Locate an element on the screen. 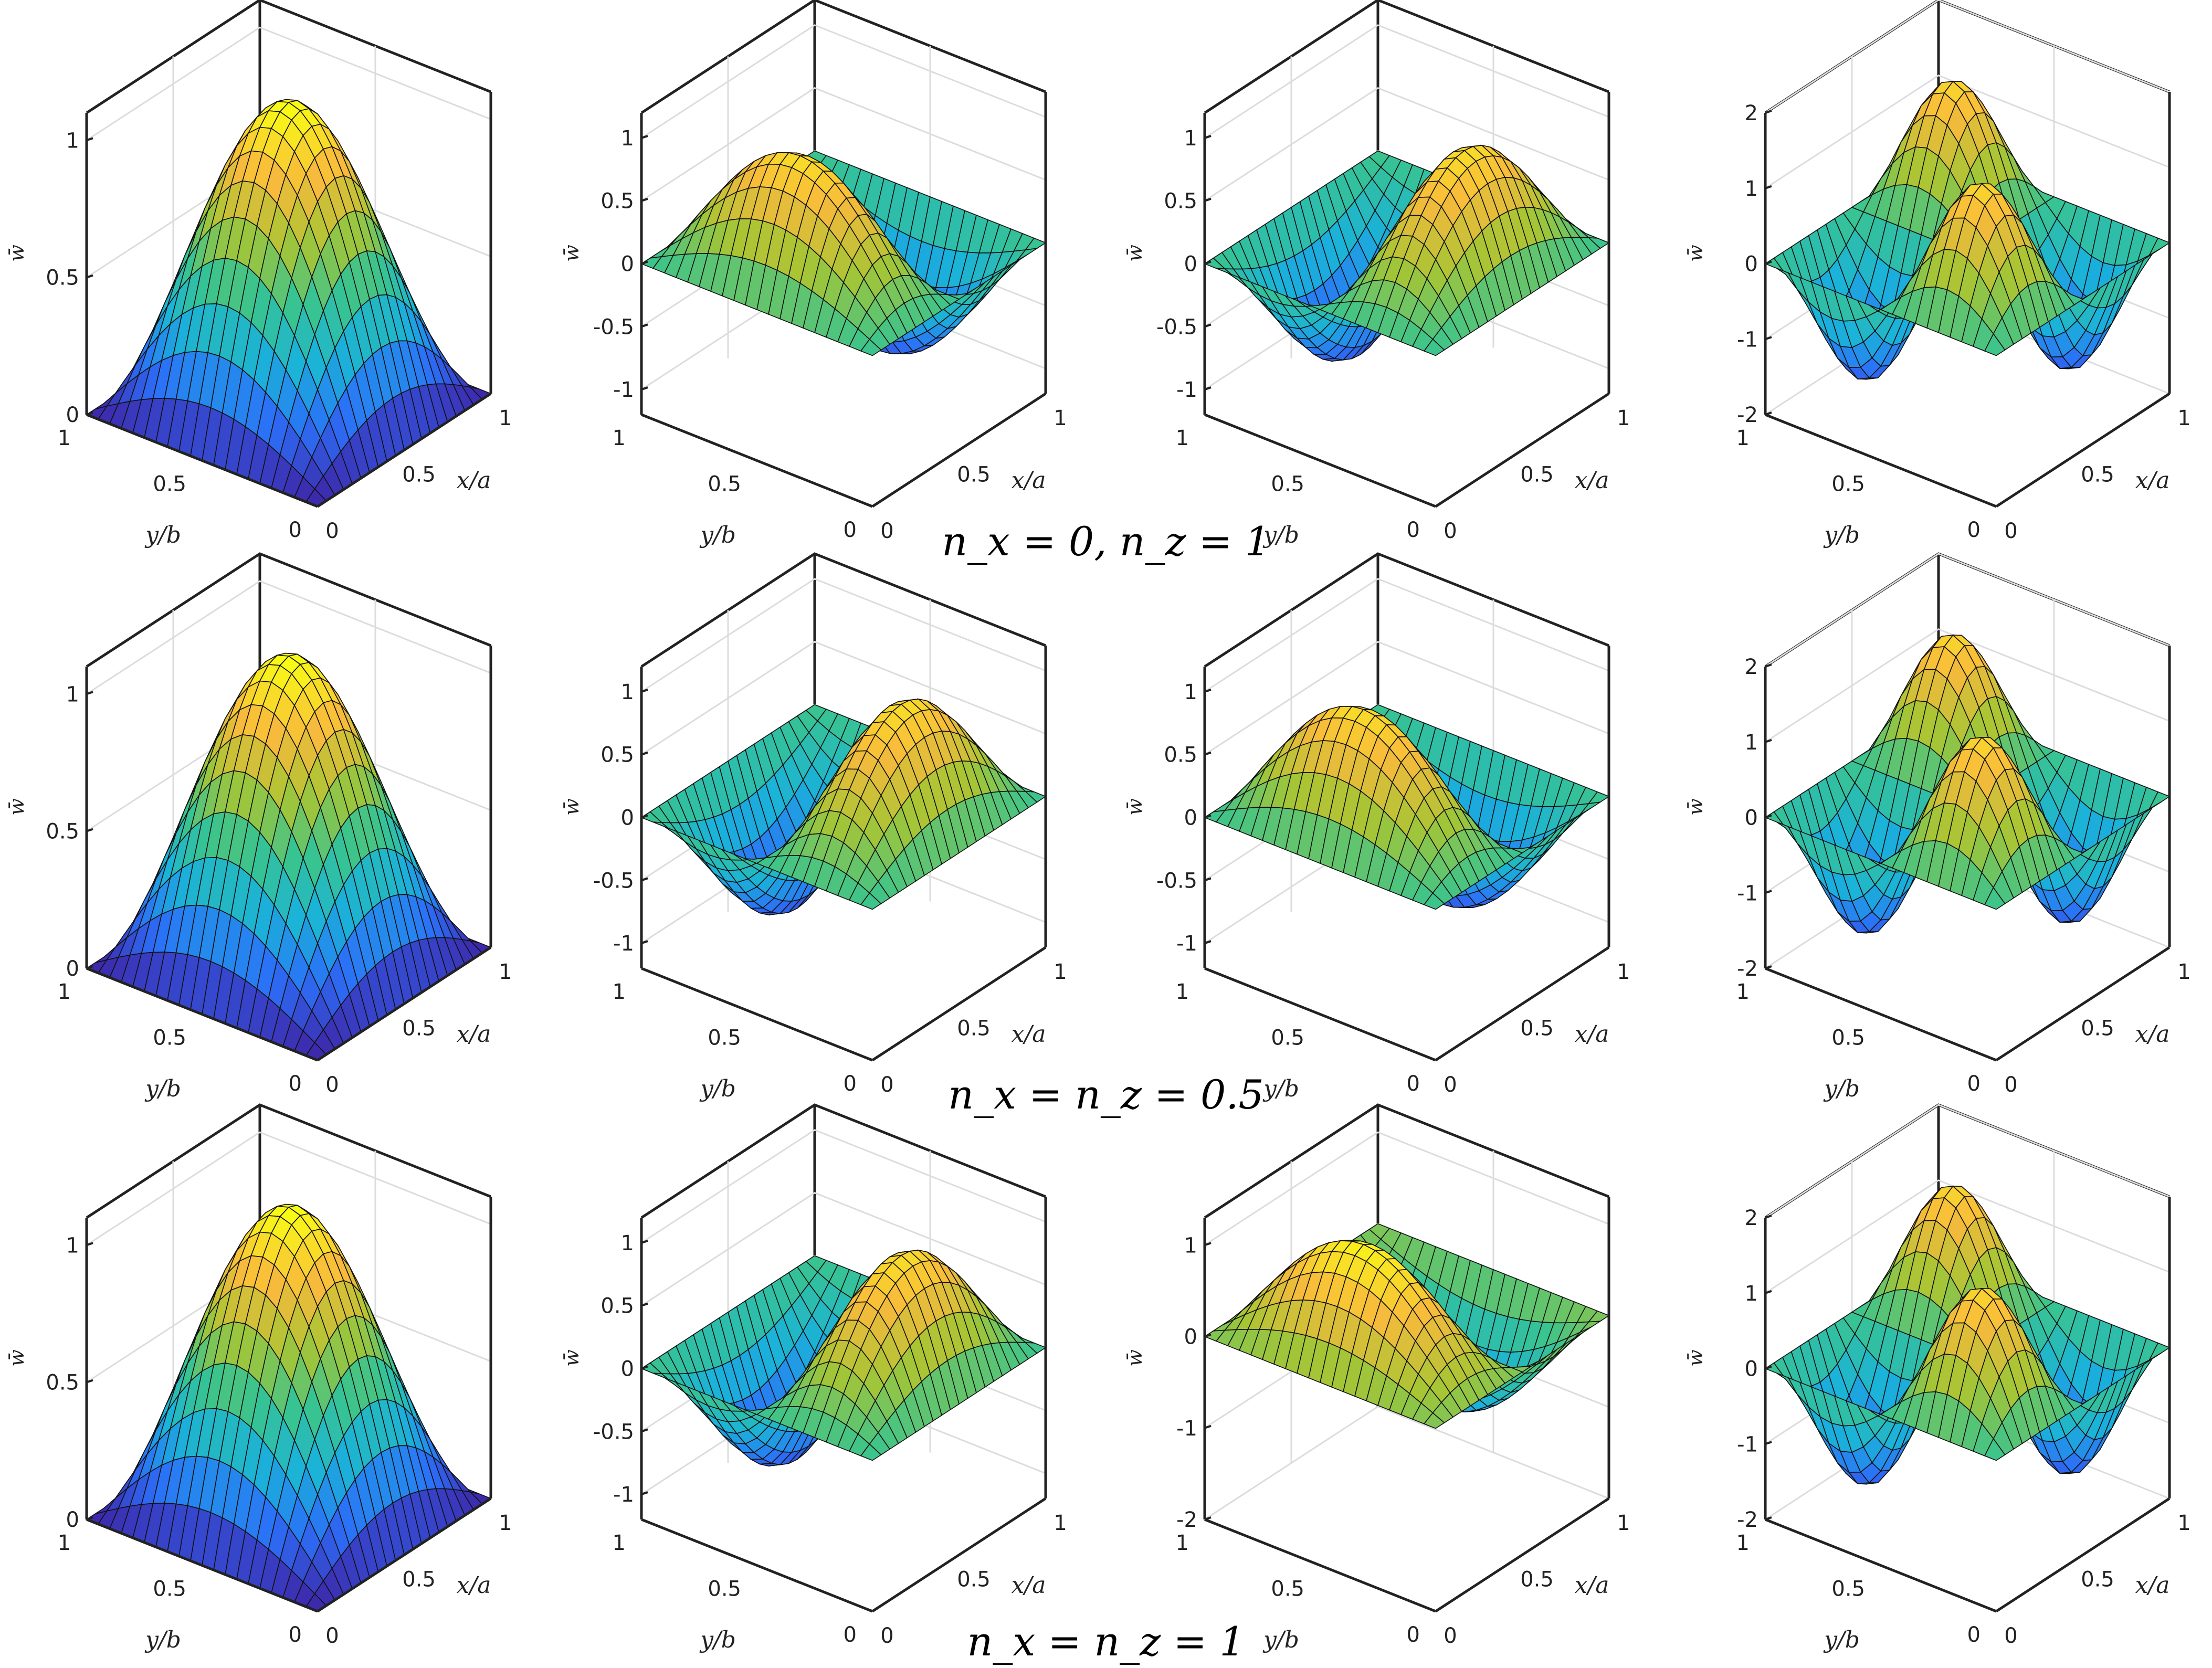 The height and width of the screenshot is (1668, 2212). z-tick-label: 2 is located at coordinates (1751, 113).